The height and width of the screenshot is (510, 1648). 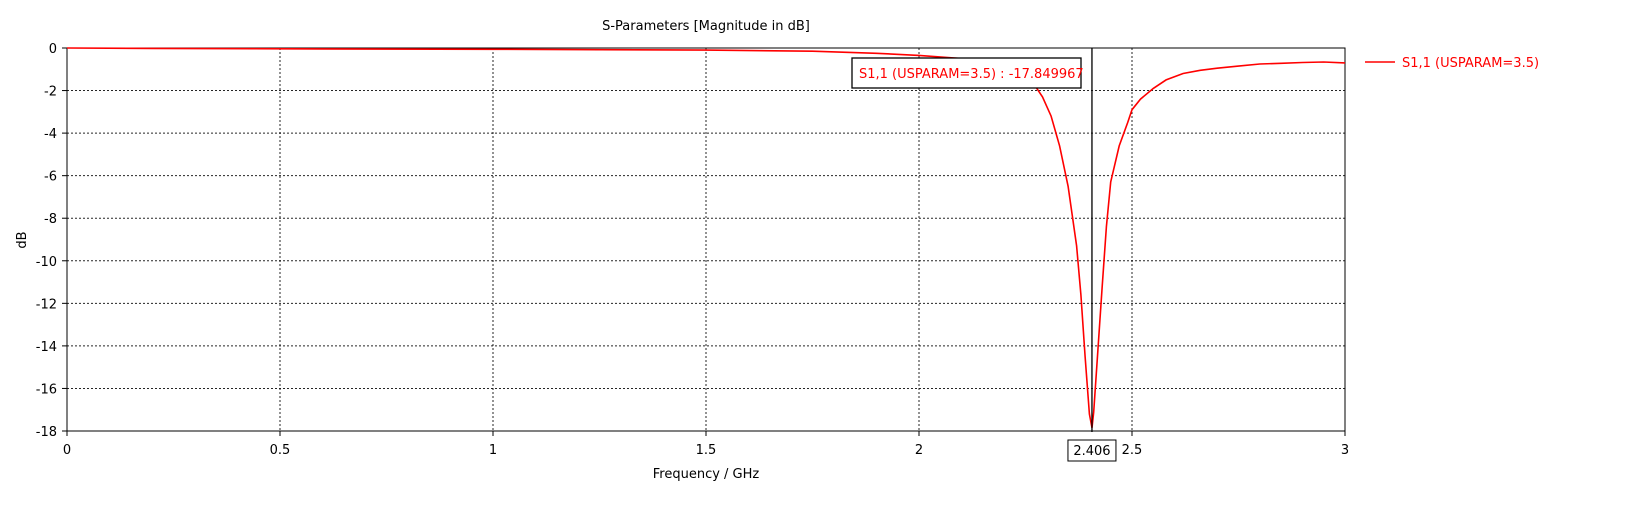 I want to click on x-tick-label: 0.5, so click(x=280, y=450).